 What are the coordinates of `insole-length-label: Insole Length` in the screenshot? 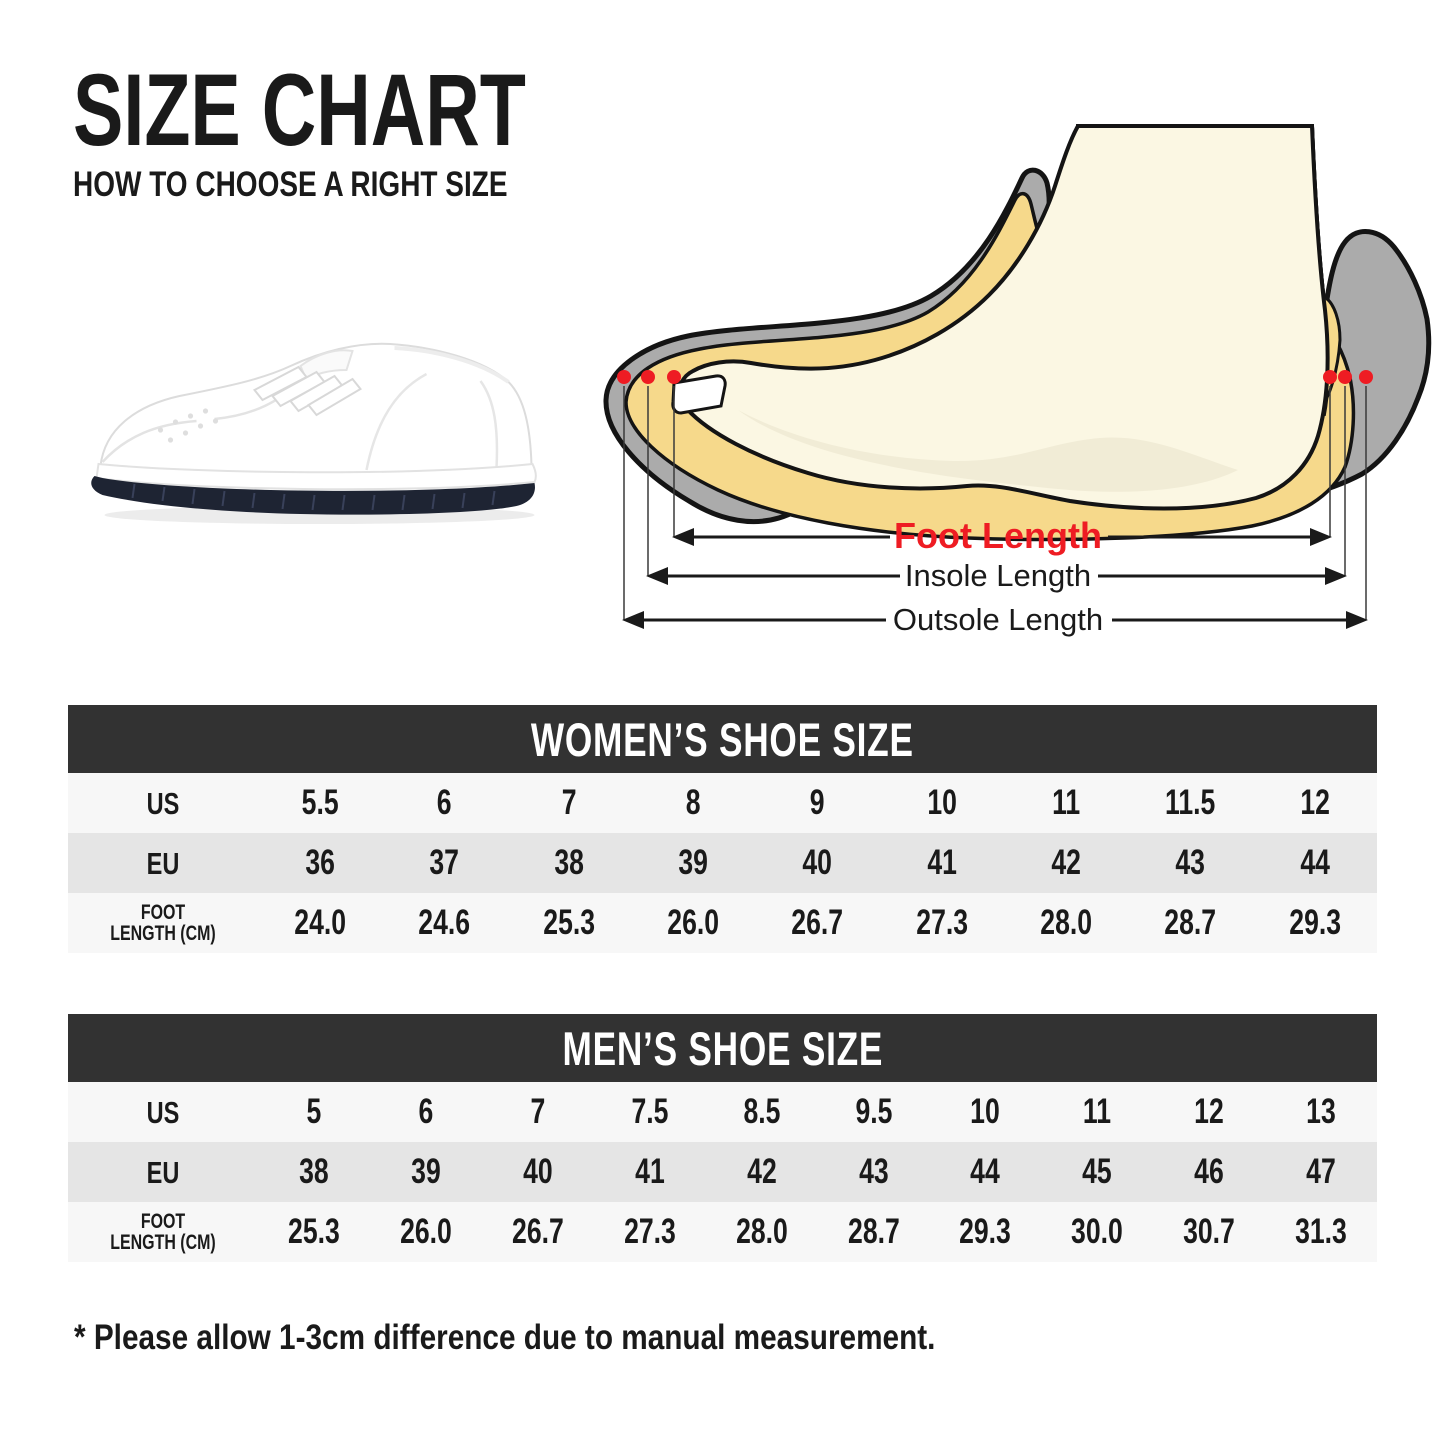 It's located at (998, 575).